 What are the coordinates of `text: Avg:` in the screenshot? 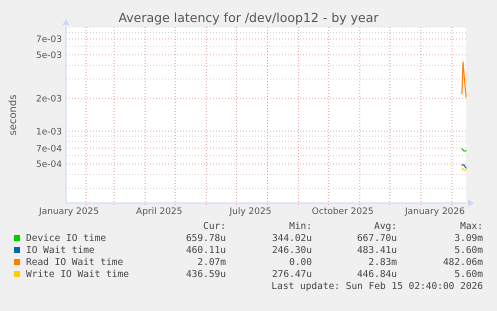 It's located at (385, 226).